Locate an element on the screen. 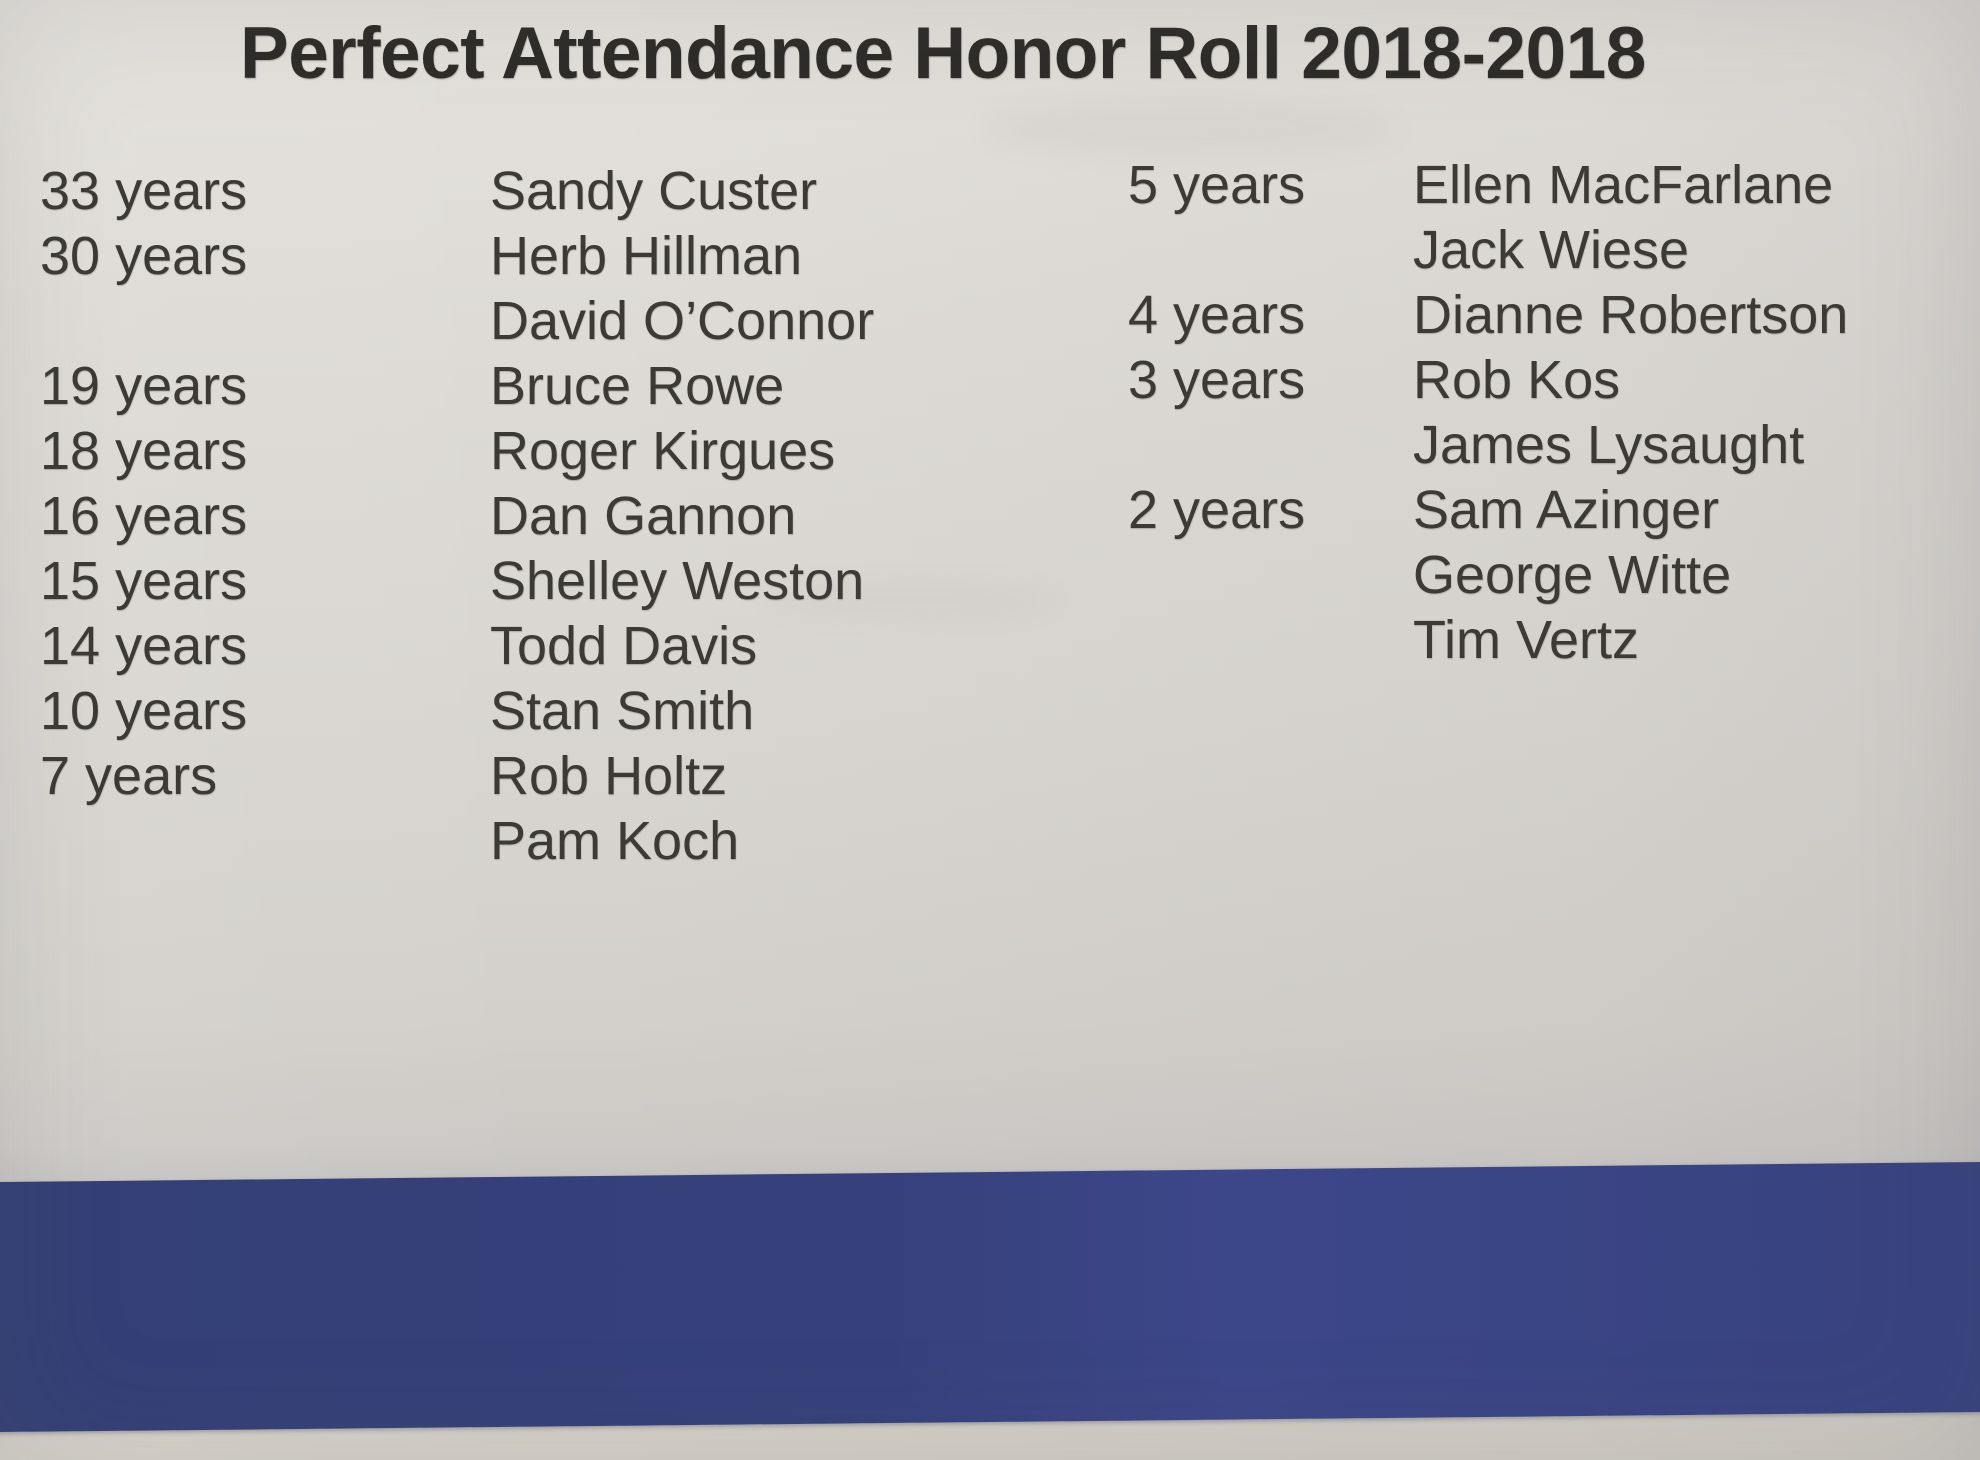 This screenshot has height=1460, width=1980. years-of-service-label: 15 years is located at coordinates (144, 581).